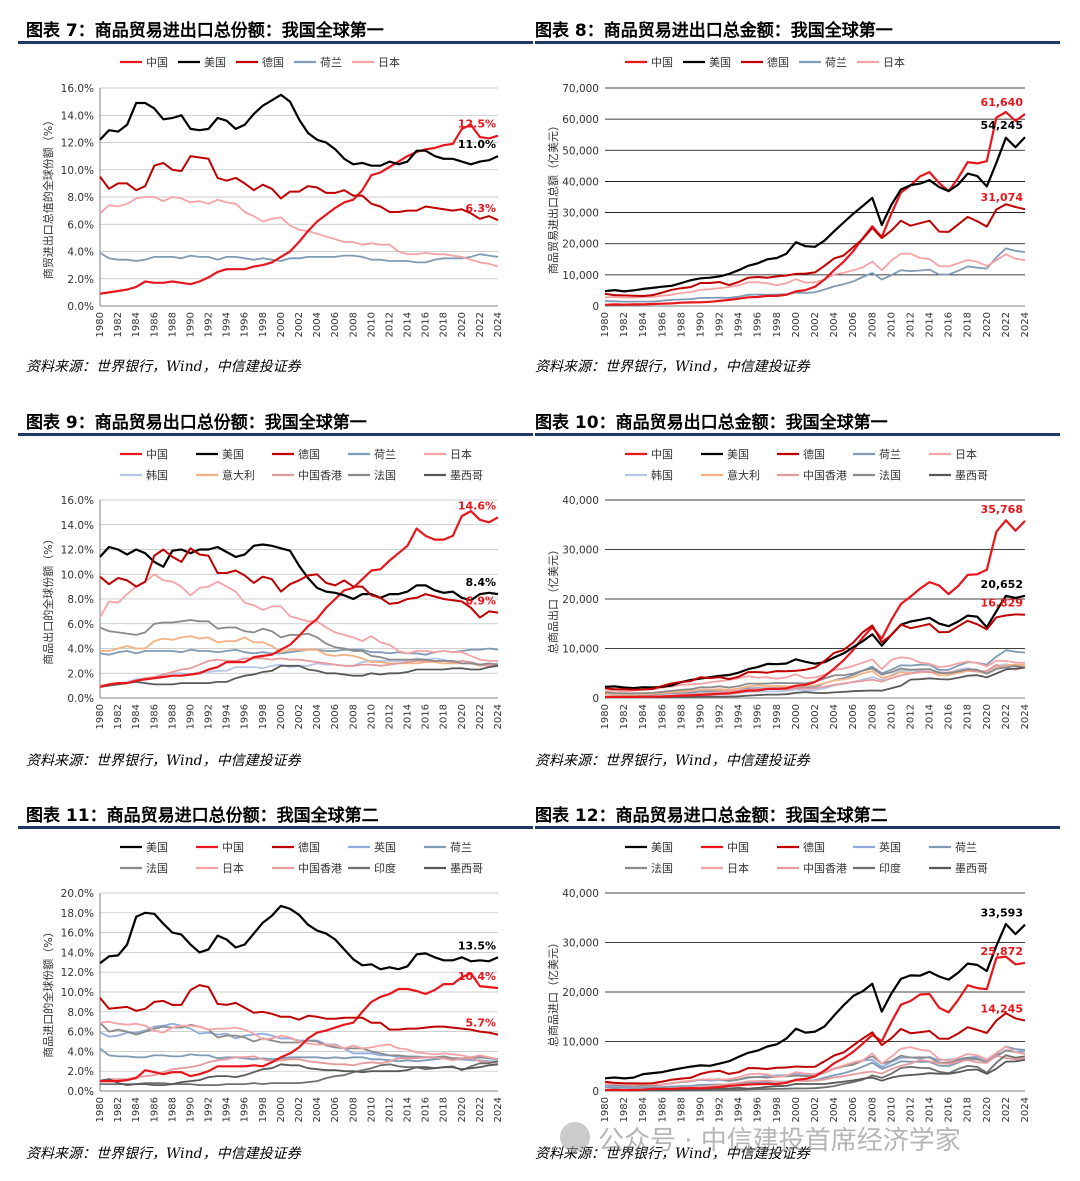 This screenshot has width=1080, height=1181. I want to click on legend-label: 日本, so click(738, 868).